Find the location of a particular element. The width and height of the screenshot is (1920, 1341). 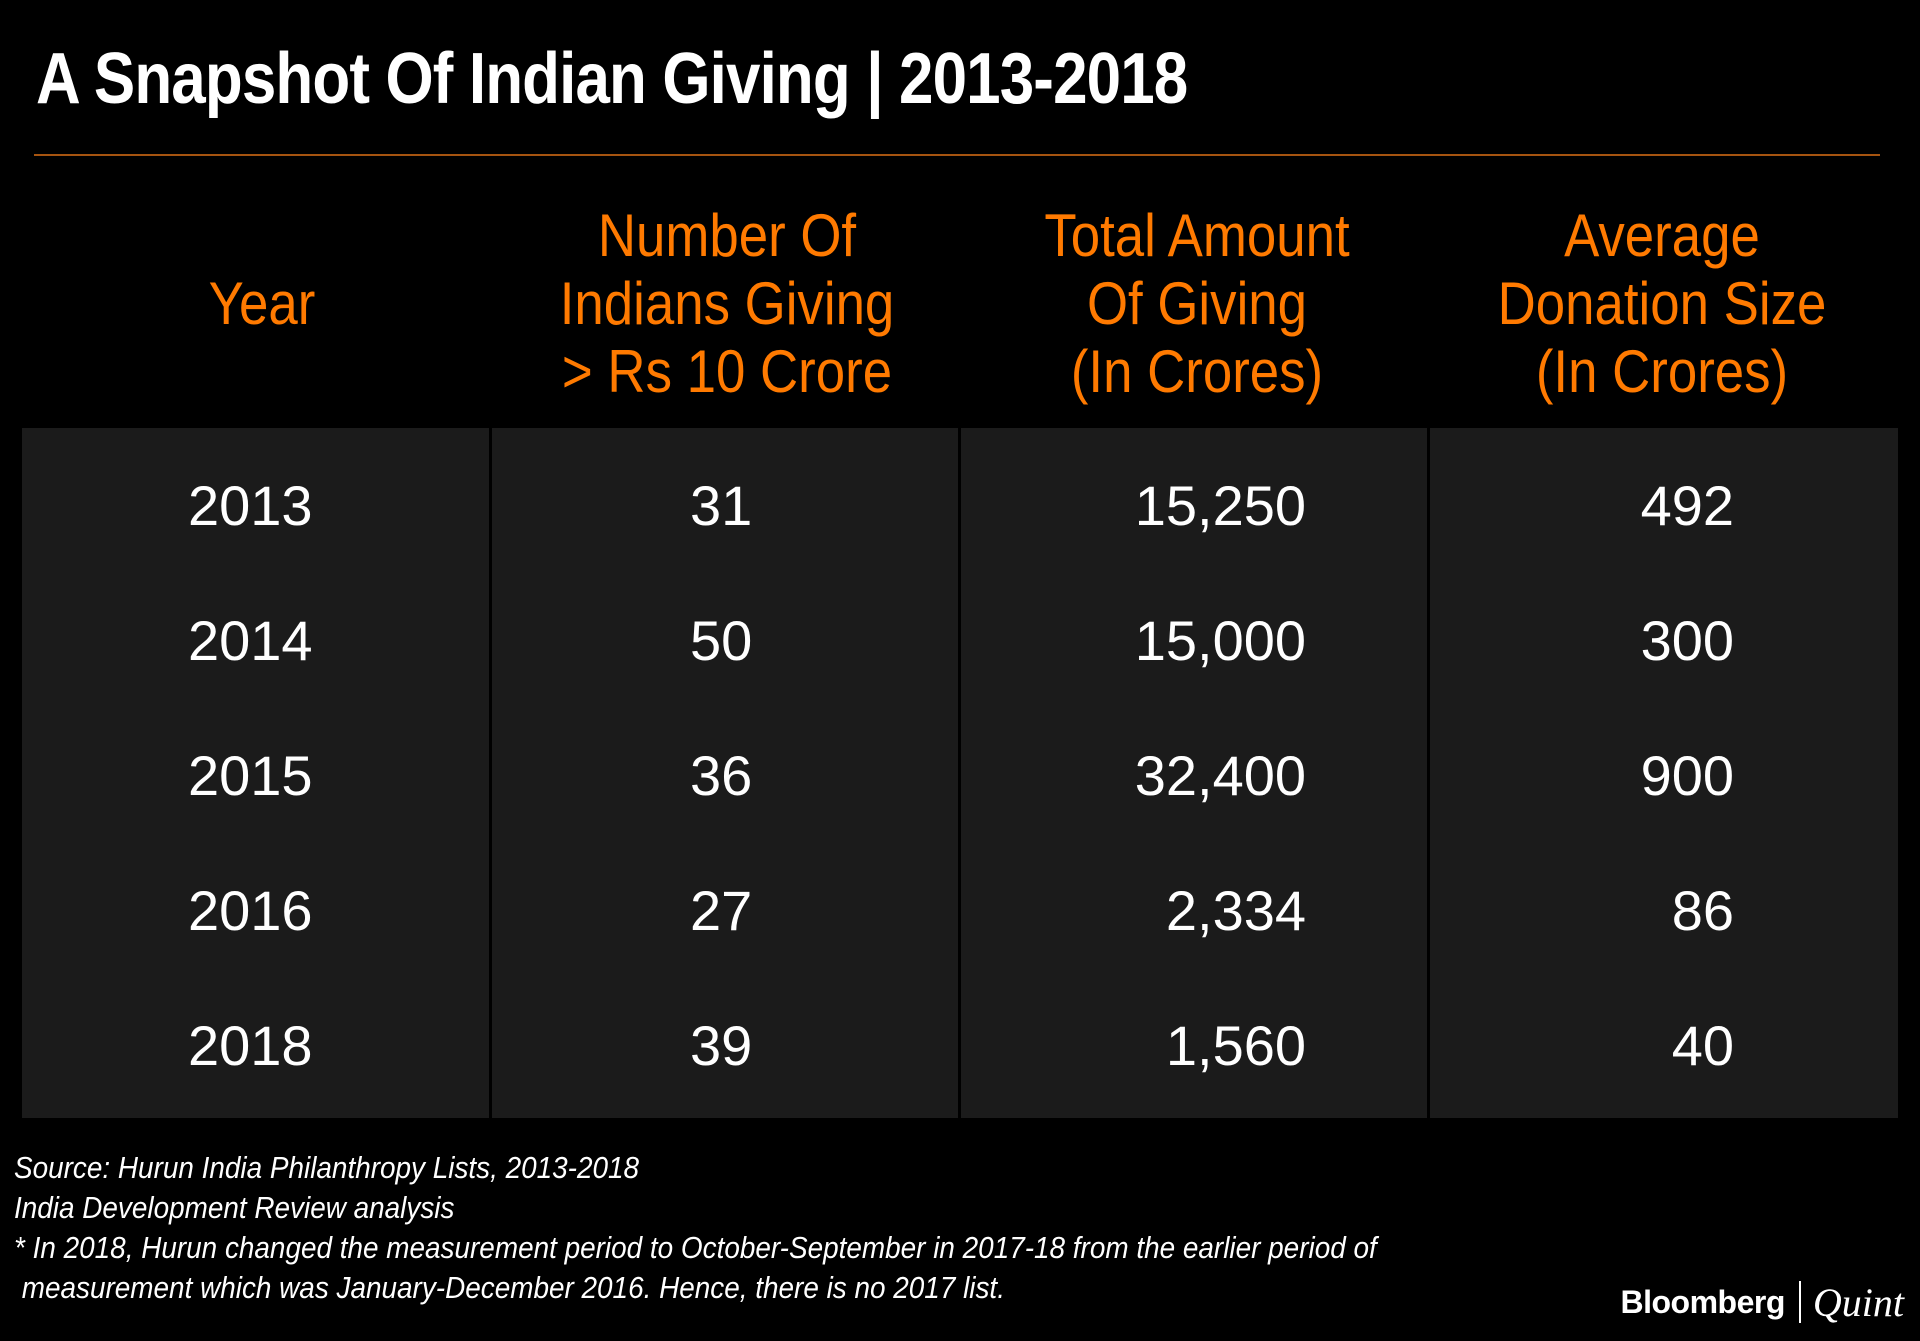

table-cell: 2015 is located at coordinates (250, 775).